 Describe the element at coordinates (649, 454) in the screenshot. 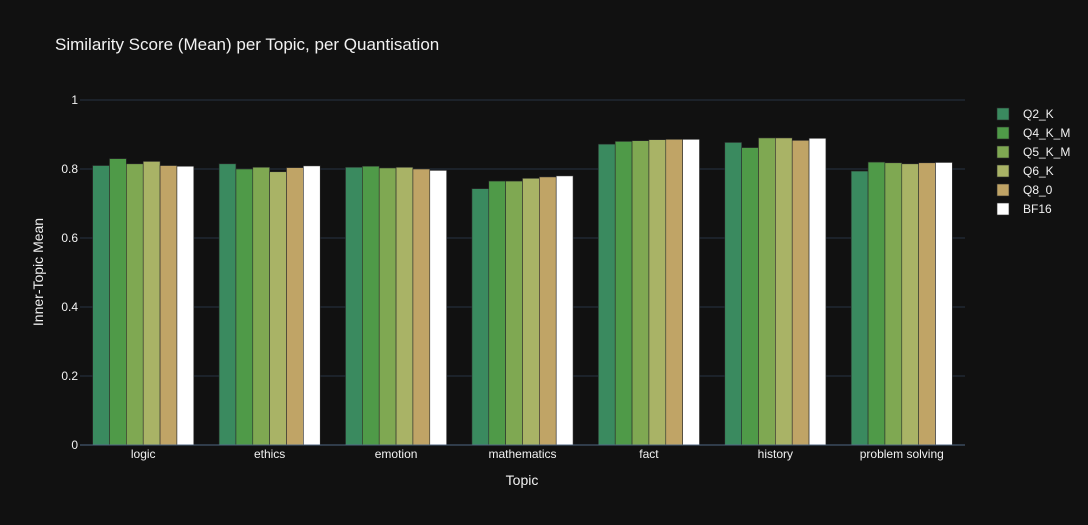

I see `x-tick-label: fact` at that location.